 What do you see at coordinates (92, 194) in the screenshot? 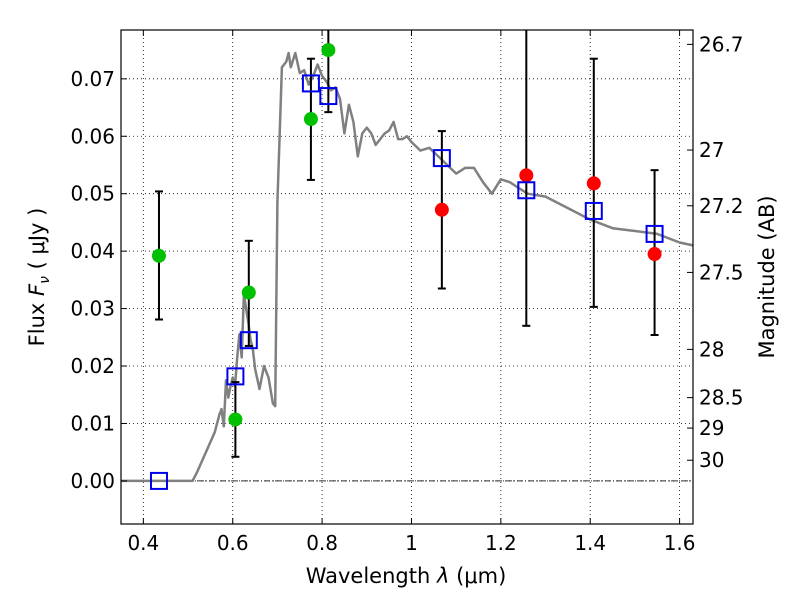
I see `y-tick-label: 0.05` at bounding box center [92, 194].